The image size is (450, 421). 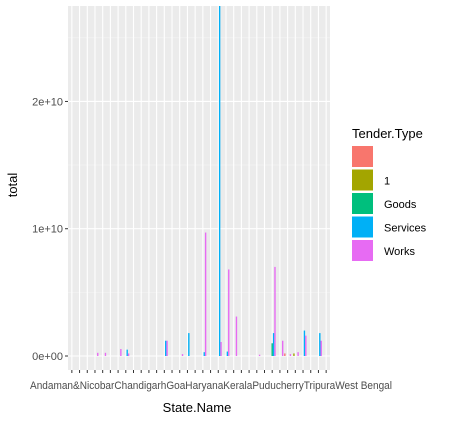 What do you see at coordinates (47, 357) in the screenshot?
I see `y-tick-label: 0e+00` at bounding box center [47, 357].